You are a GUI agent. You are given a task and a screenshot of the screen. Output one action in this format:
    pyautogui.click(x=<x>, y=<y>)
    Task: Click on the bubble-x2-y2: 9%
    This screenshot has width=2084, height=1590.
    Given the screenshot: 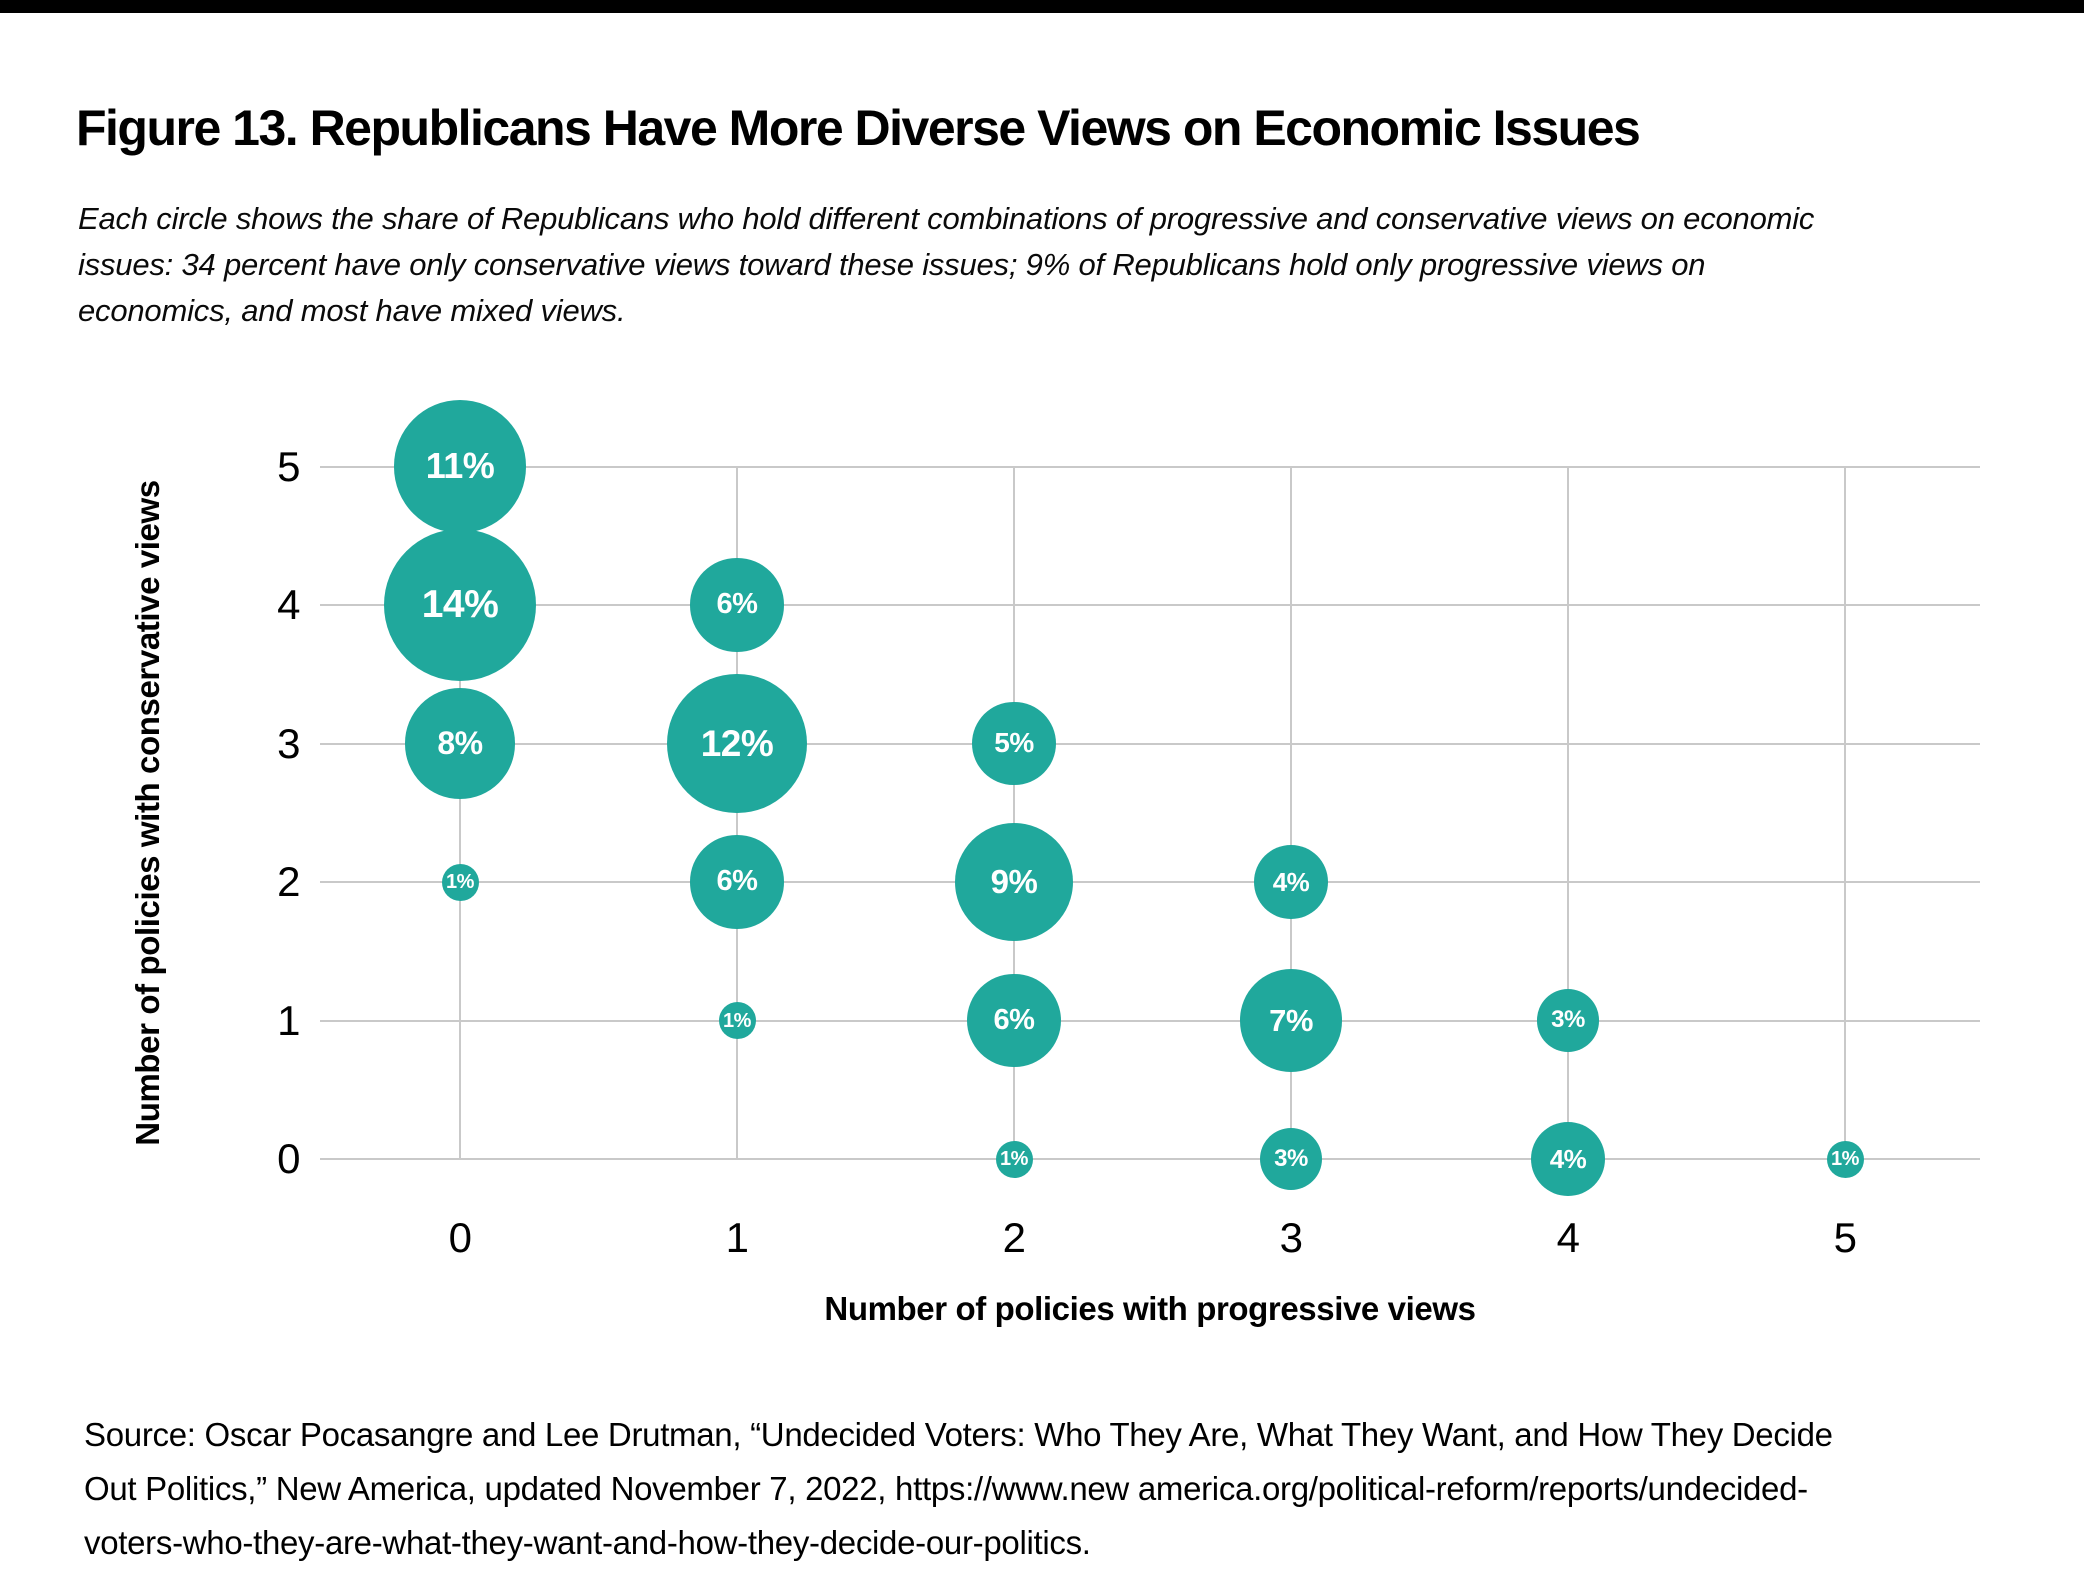 What is the action you would take?
    pyautogui.click(x=1013, y=881)
    